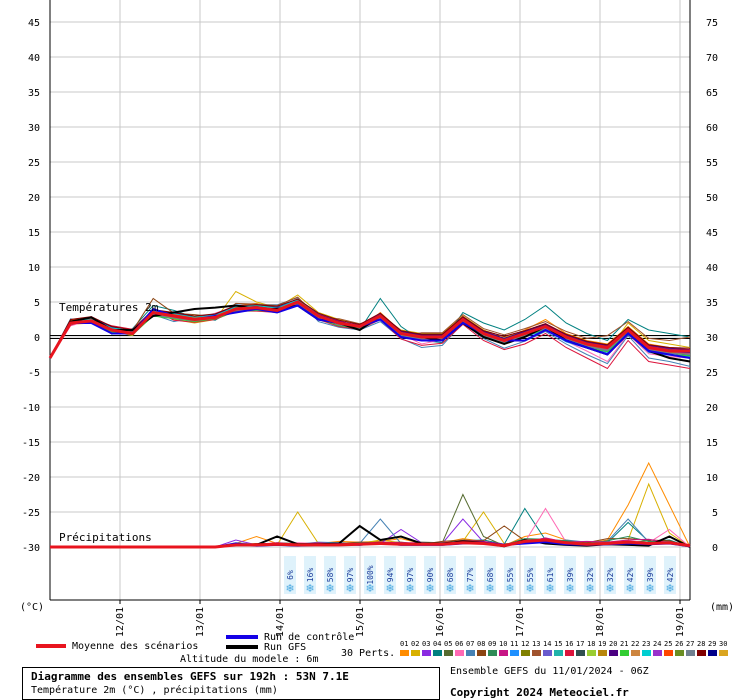 Image resolution: width=740 pixels, height=700 pixels. I want to click on pert-label: 07, so click(470, 644).